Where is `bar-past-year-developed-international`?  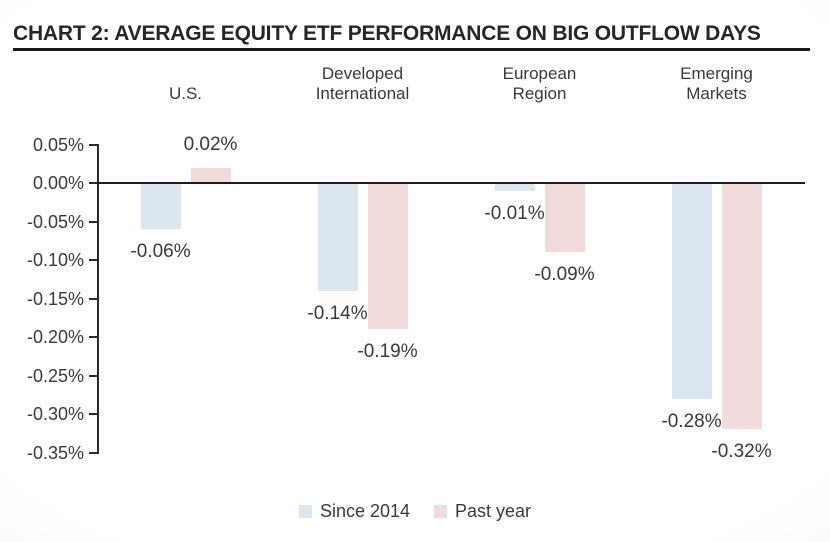 bar-past-year-developed-international is located at coordinates (387, 256).